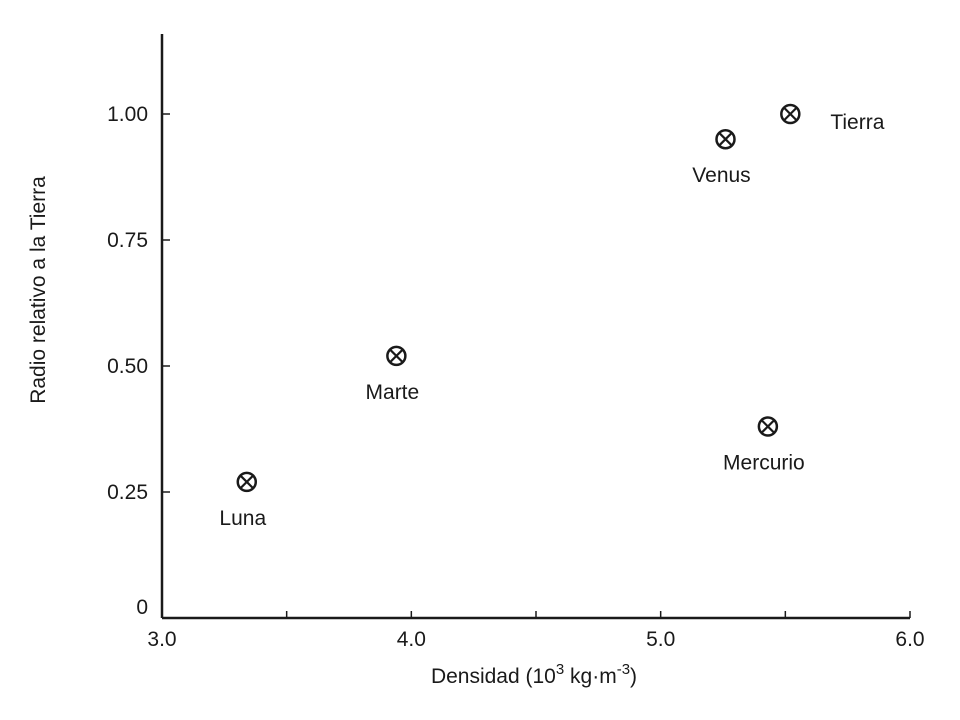 This screenshot has width=960, height=720. What do you see at coordinates (242, 518) in the screenshot?
I see `point-label-luna: Luna` at bounding box center [242, 518].